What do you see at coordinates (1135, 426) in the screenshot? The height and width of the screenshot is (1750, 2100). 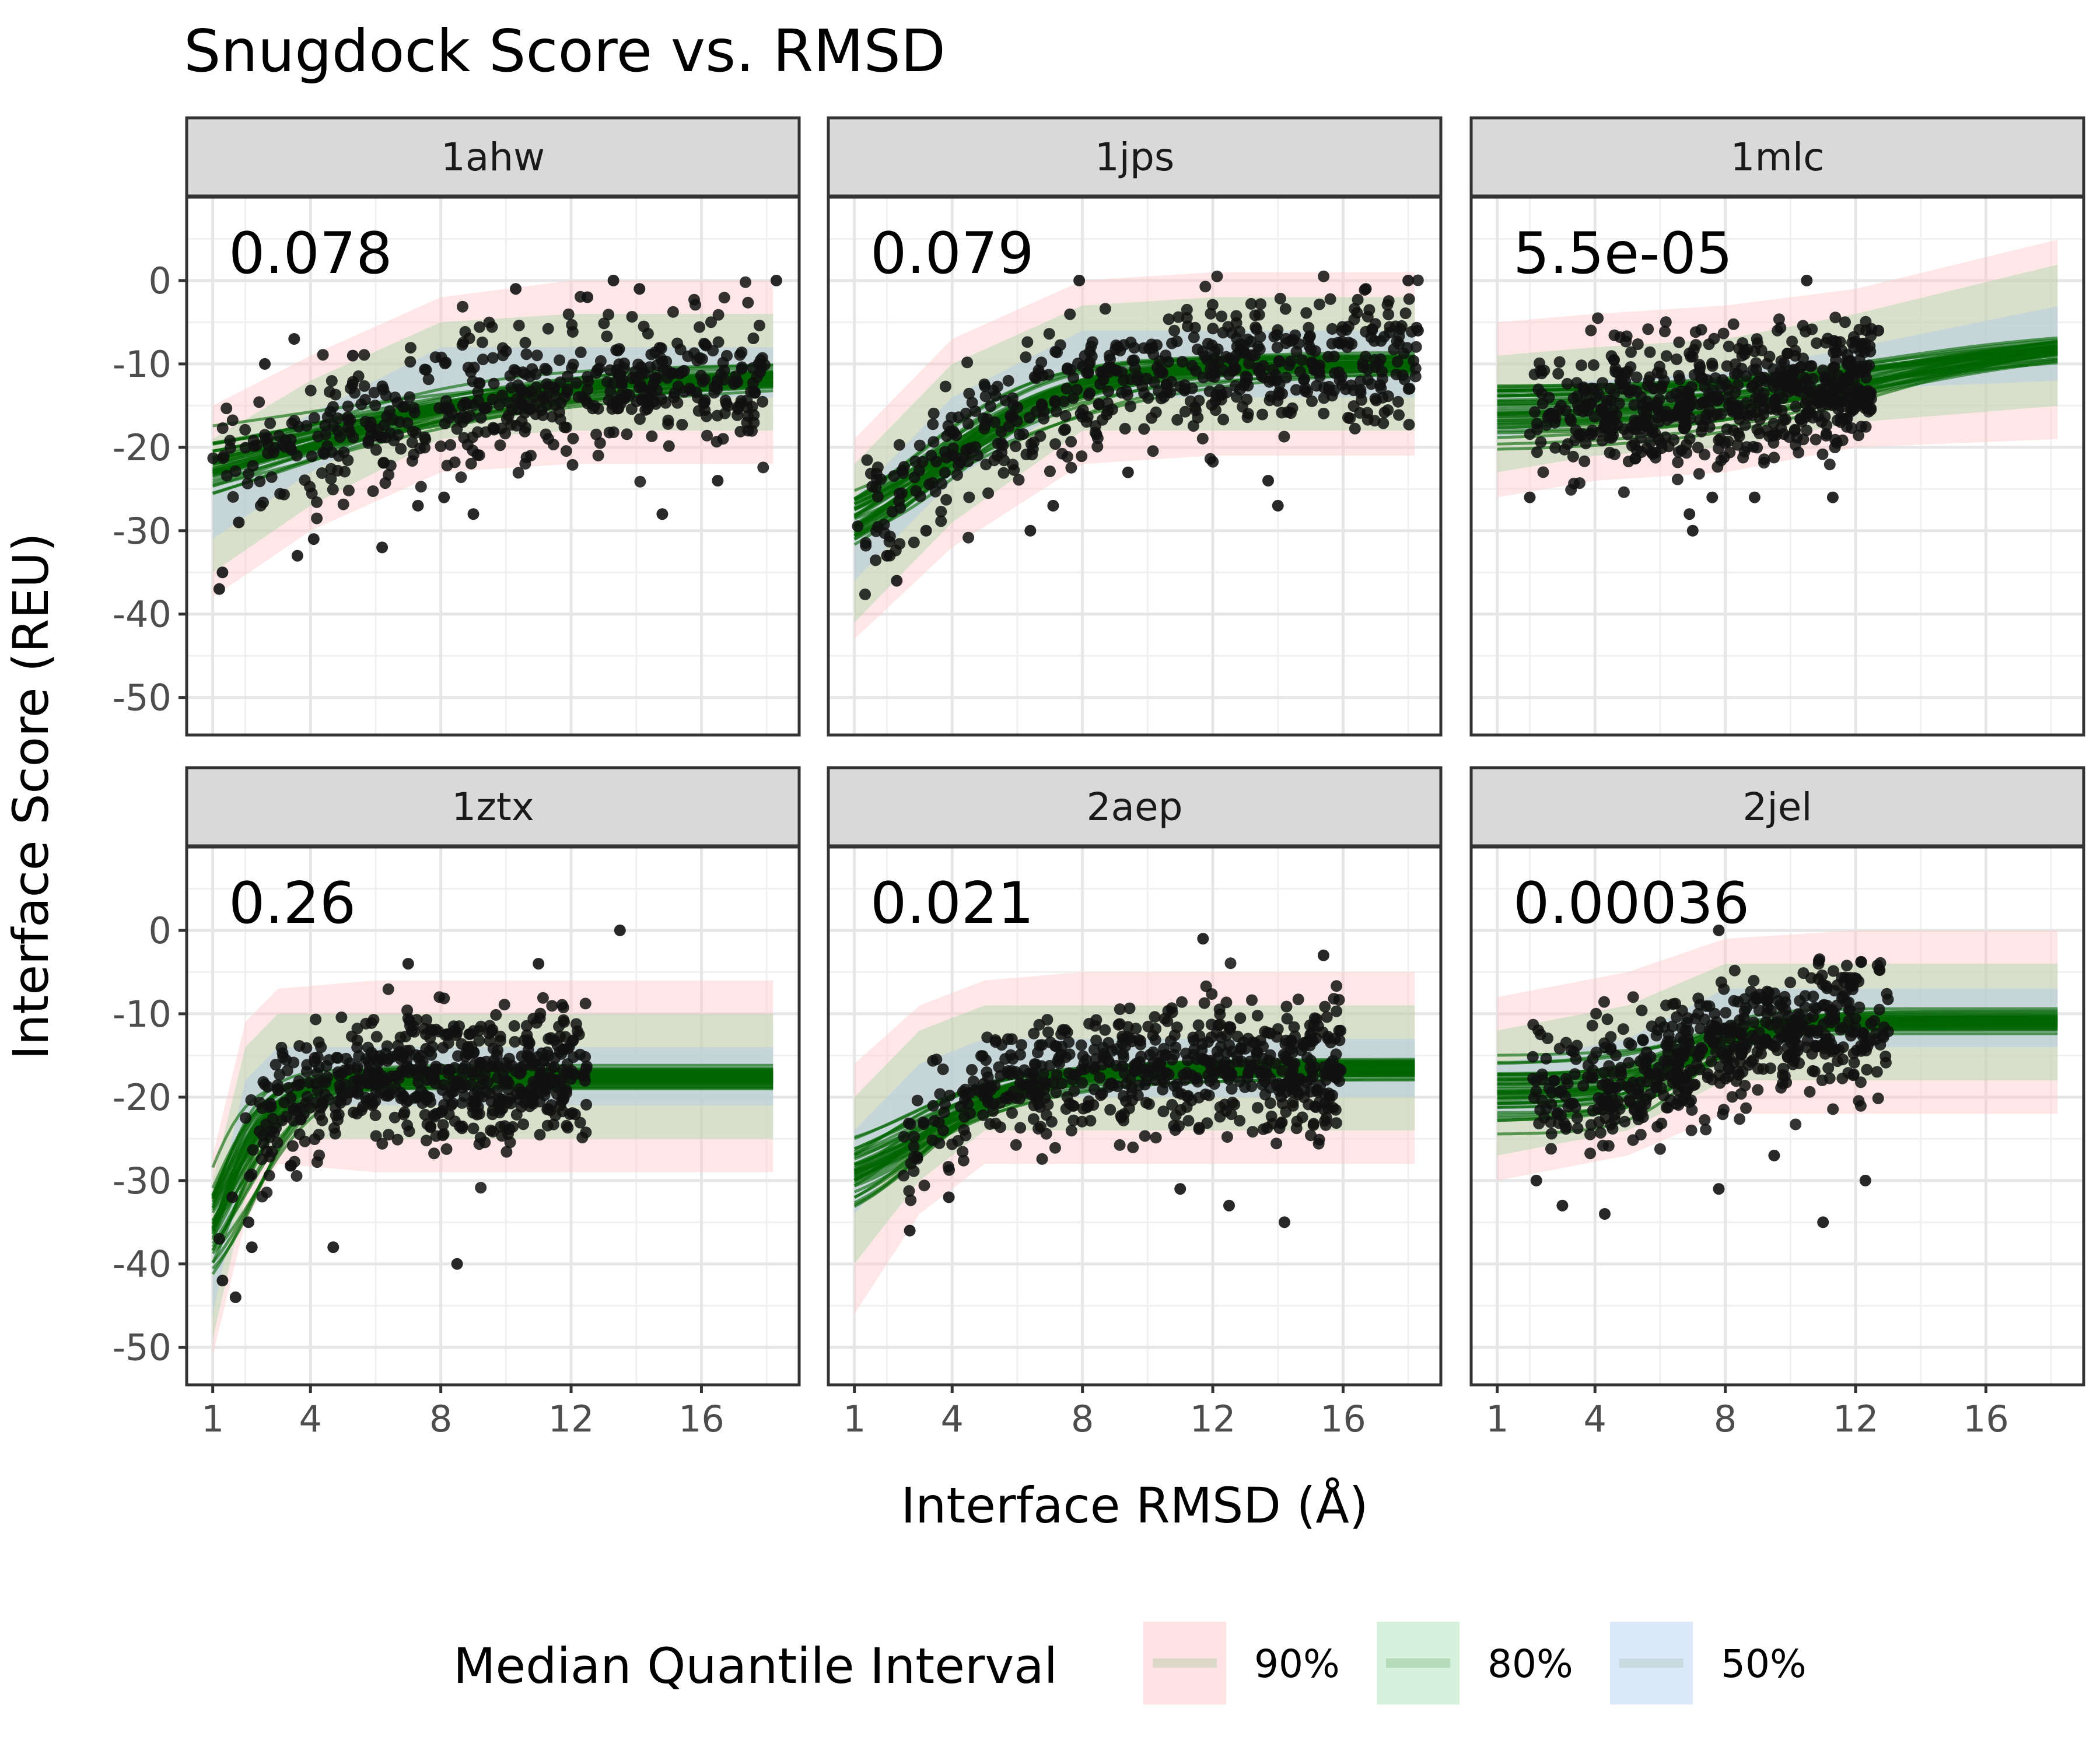 I see `panel-1jps: 1jps 0.079` at bounding box center [1135, 426].